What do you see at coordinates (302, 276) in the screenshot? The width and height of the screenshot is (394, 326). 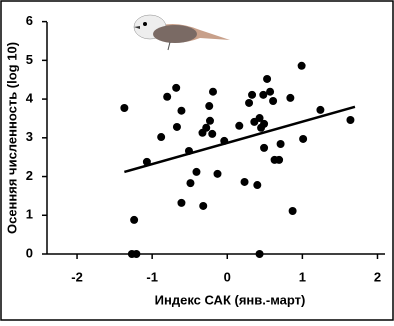 I see `x-tick-label: 1` at bounding box center [302, 276].